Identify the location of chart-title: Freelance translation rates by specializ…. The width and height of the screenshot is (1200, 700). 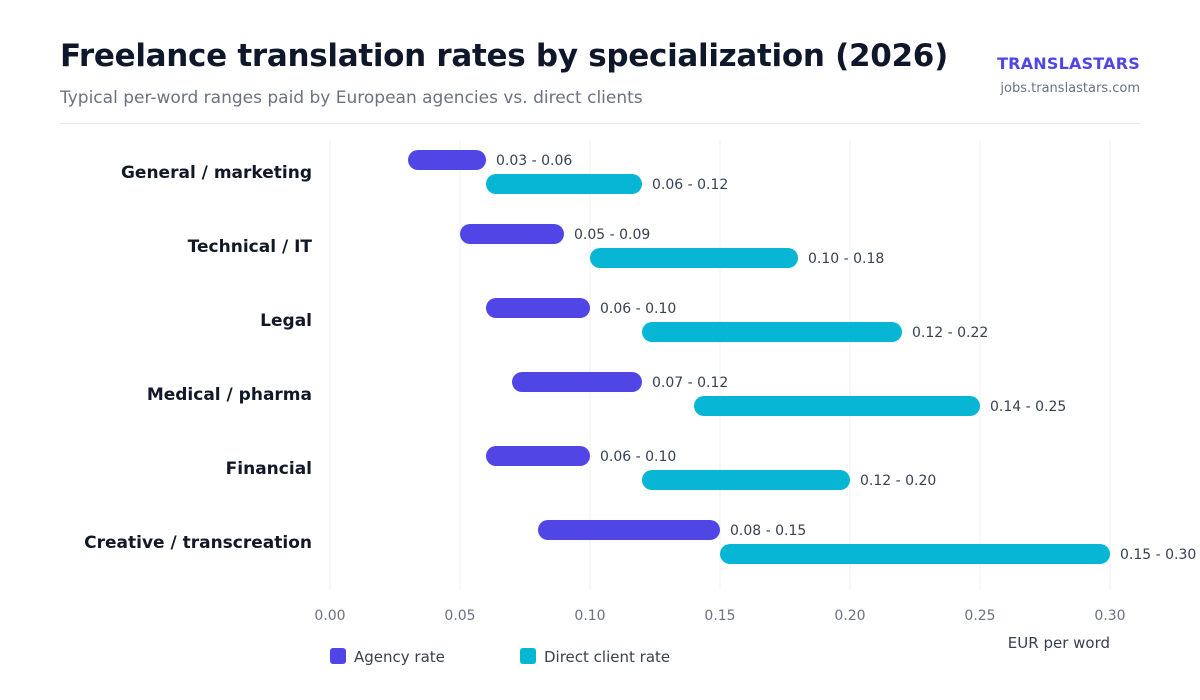
(504, 56).